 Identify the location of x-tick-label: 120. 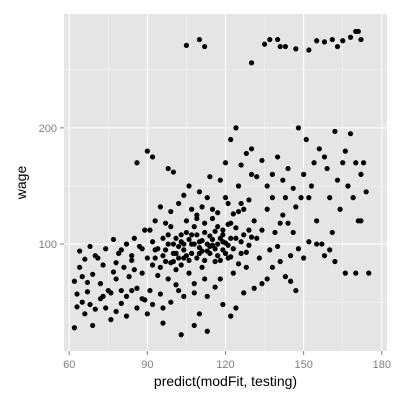
(225, 365).